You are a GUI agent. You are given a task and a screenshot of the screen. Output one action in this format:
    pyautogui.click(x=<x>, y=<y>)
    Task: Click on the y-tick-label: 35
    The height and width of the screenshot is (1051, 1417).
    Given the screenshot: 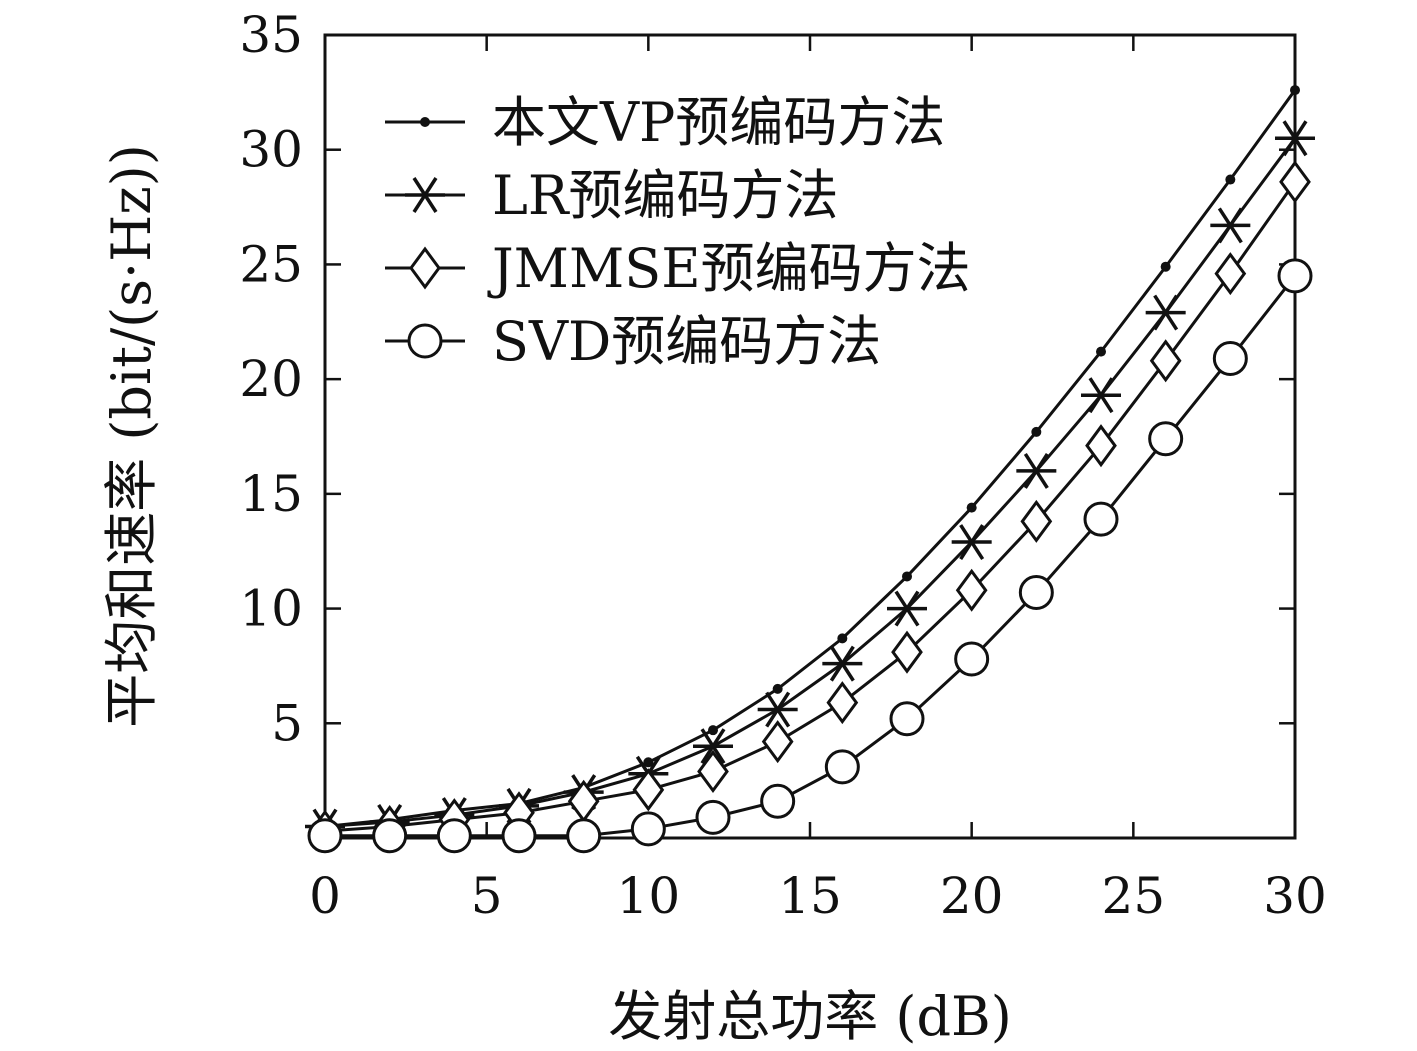 What is the action you would take?
    pyautogui.click(x=271, y=35)
    